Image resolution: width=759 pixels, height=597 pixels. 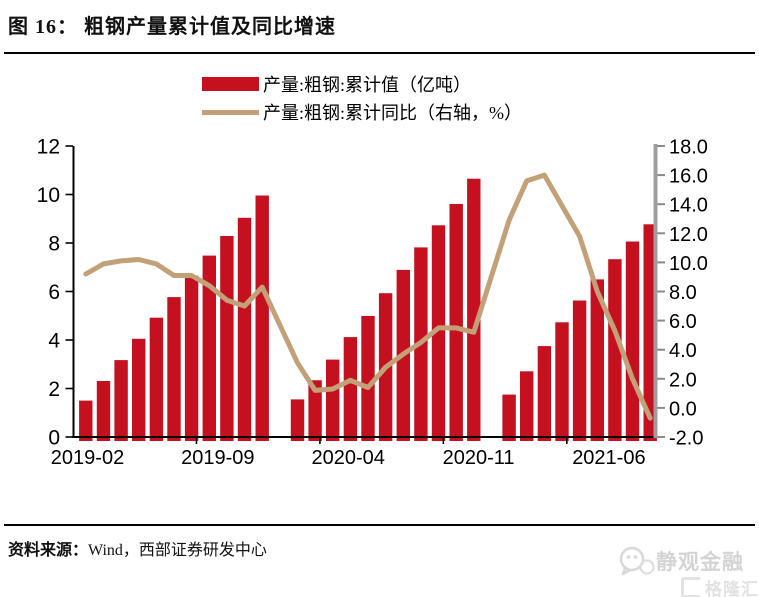 What do you see at coordinates (688, 148) in the screenshot?
I see `right-axis-tick-label: 18.0` at bounding box center [688, 148].